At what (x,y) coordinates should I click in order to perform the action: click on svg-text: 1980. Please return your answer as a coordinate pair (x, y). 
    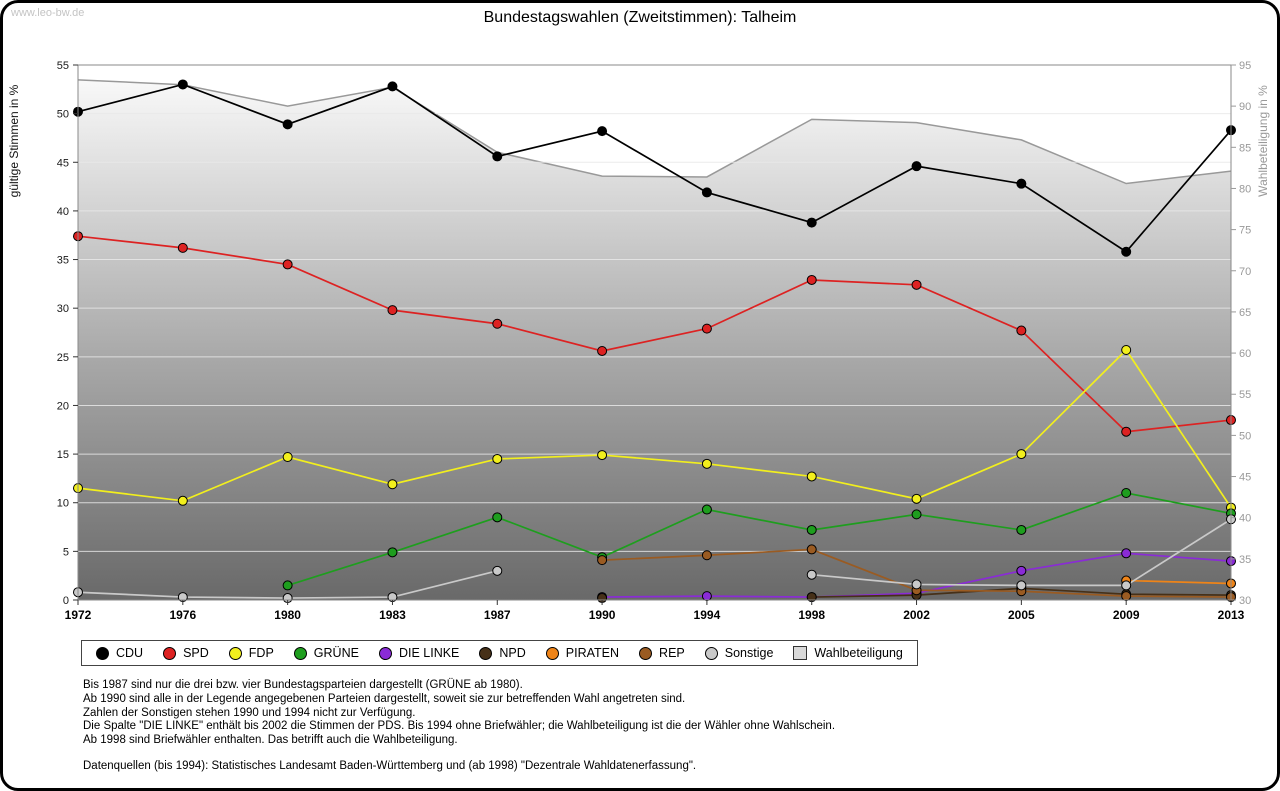
    Looking at the image, I should click on (287, 615).